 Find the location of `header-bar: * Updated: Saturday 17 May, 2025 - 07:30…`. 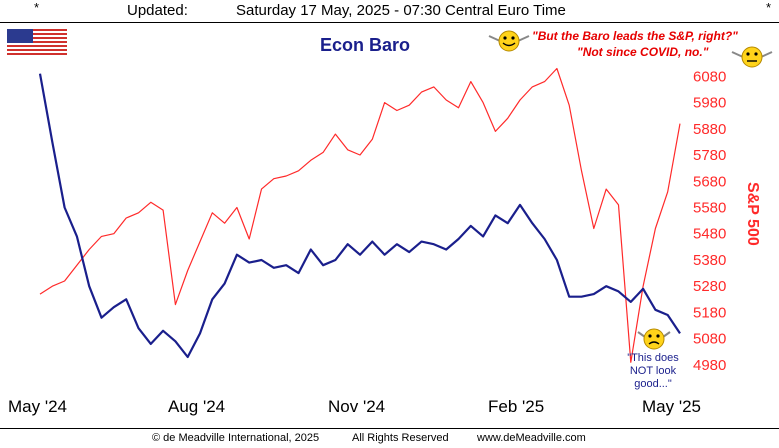

header-bar: * Updated: Saturday 17 May, 2025 - 07:30… is located at coordinates (389, 11).